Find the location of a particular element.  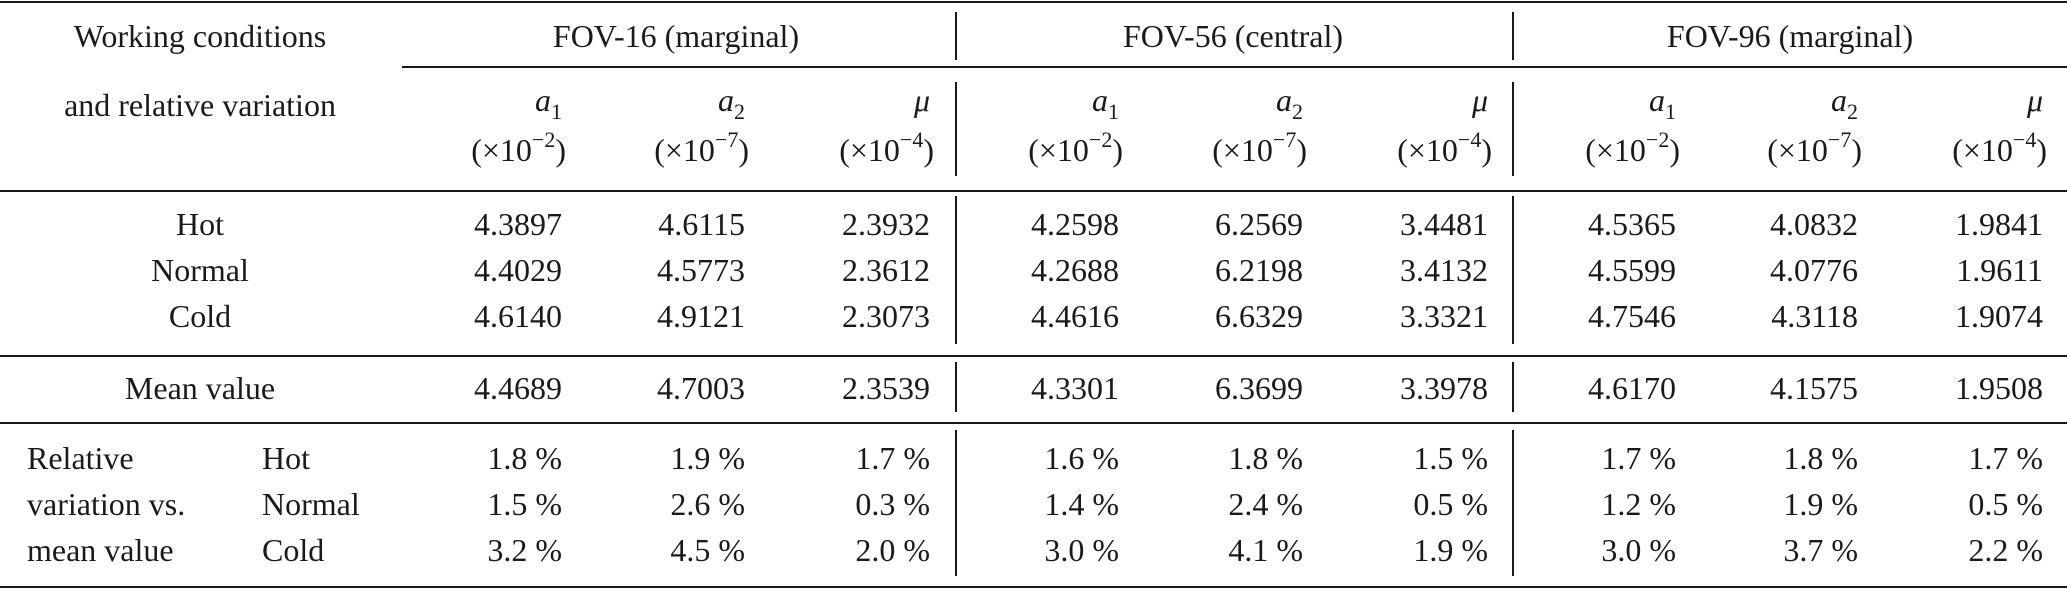

relative-cell: 2.6 % is located at coordinates (707, 504).